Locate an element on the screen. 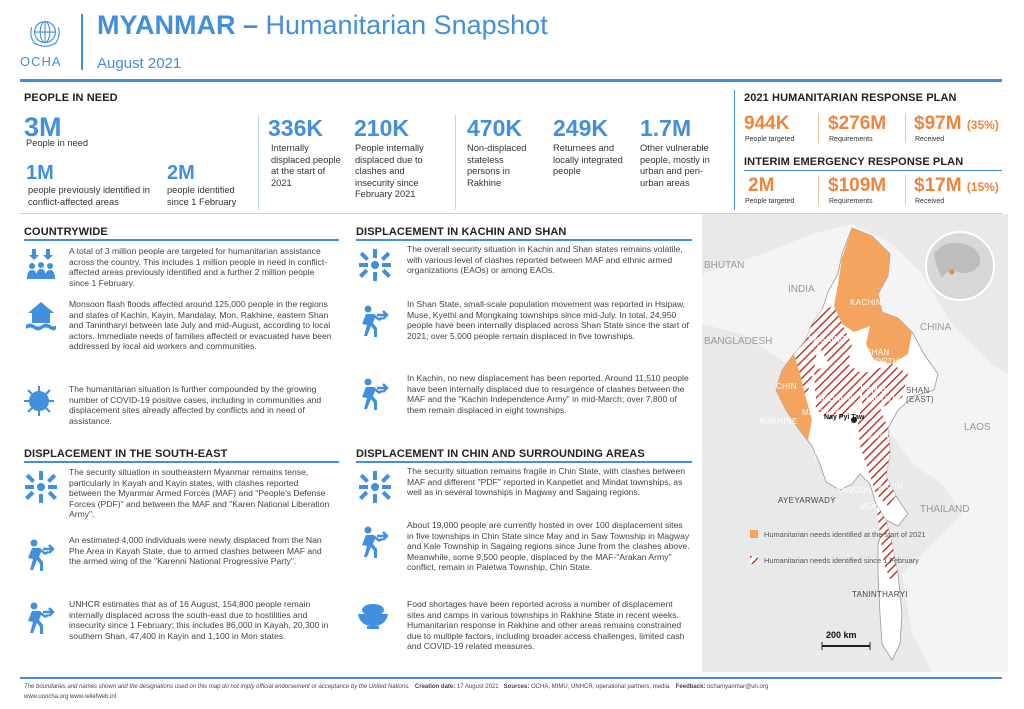 The height and width of the screenshot is (709, 1024). iep-rec-value: $17M (15%) is located at coordinates (956, 186).